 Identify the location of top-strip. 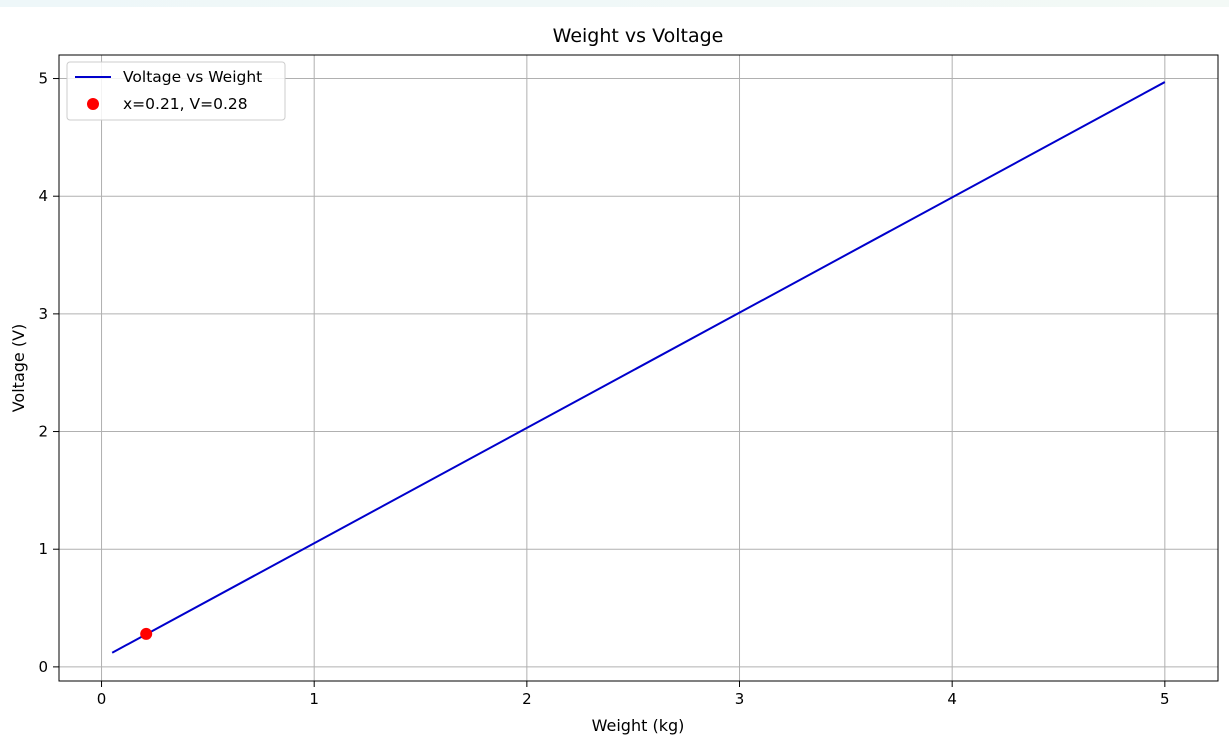
(614, 3).